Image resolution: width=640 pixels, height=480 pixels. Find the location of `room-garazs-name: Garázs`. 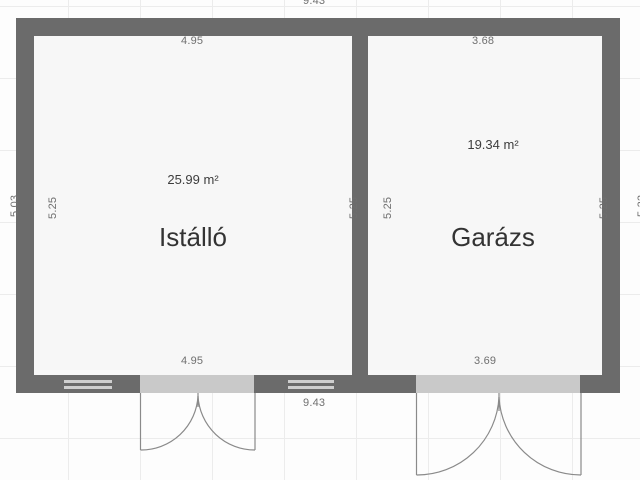

room-garazs-name: Garázs is located at coordinates (493, 237).